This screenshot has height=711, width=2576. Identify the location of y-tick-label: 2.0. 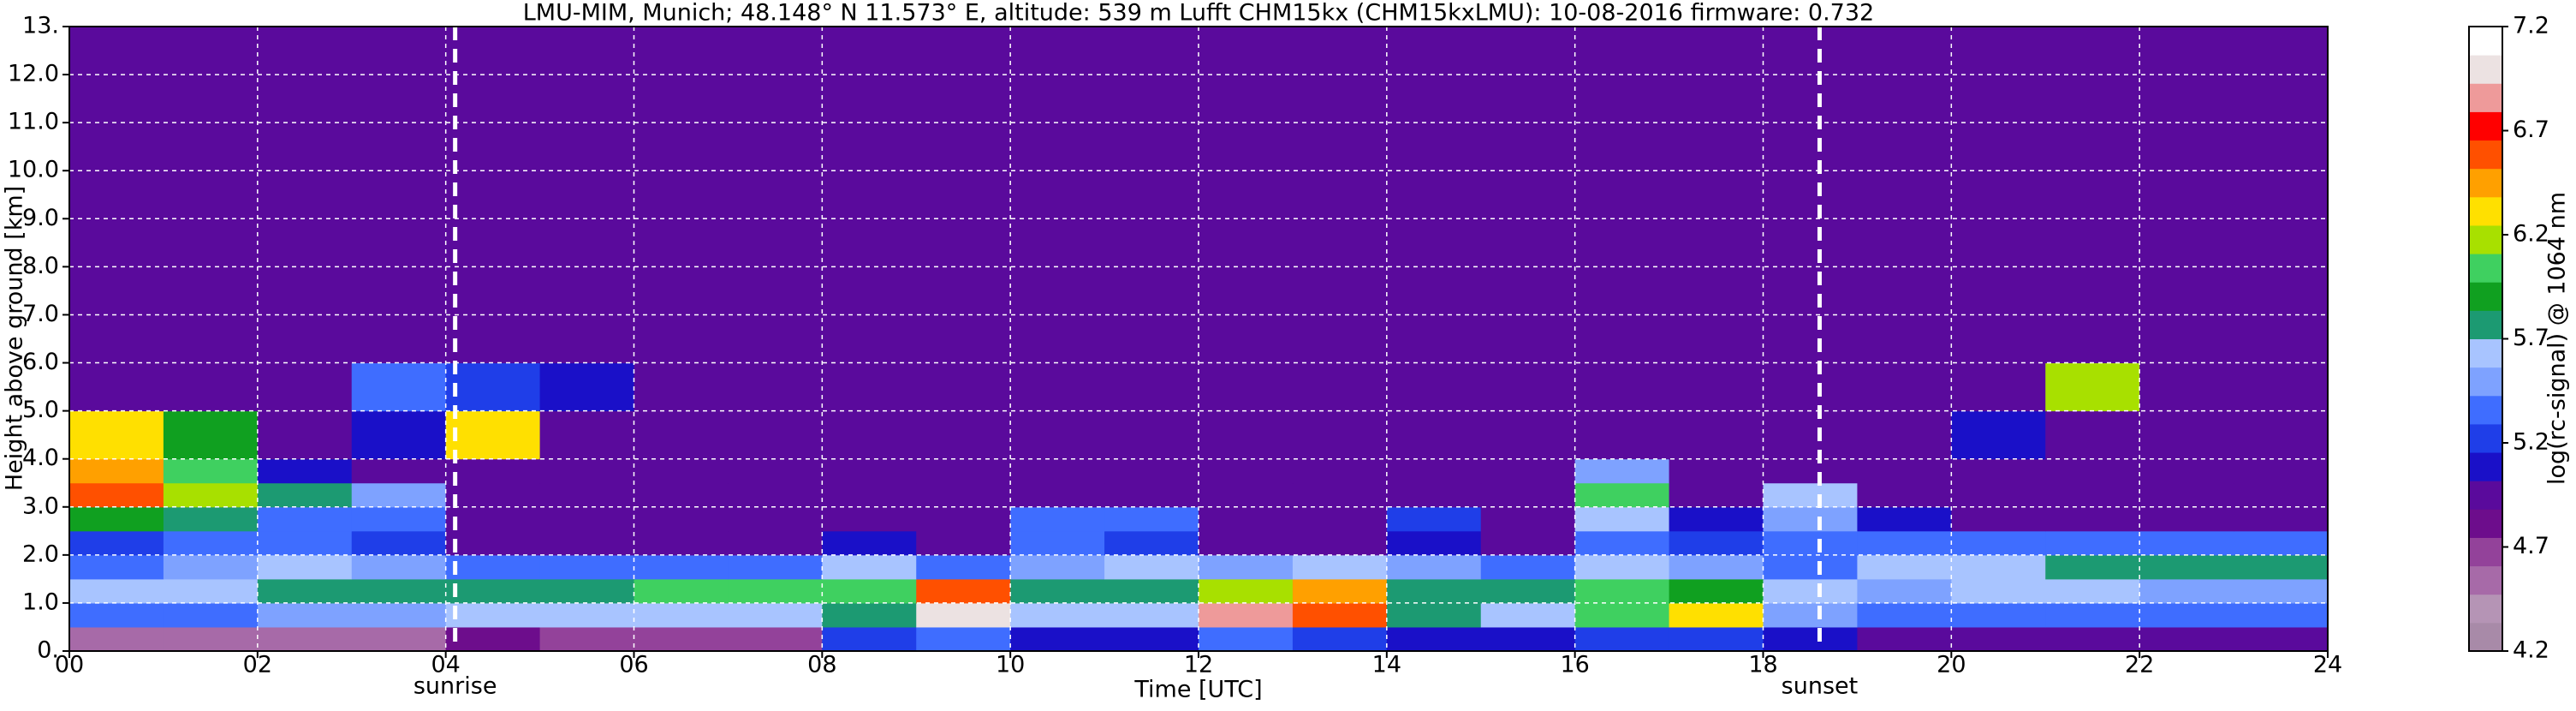
(40, 554).